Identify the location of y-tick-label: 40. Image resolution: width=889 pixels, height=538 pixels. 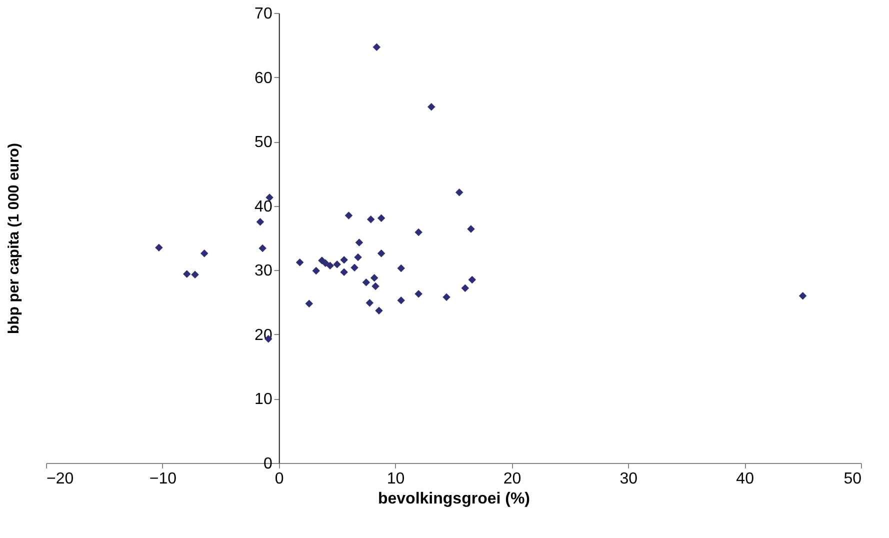
(263, 207).